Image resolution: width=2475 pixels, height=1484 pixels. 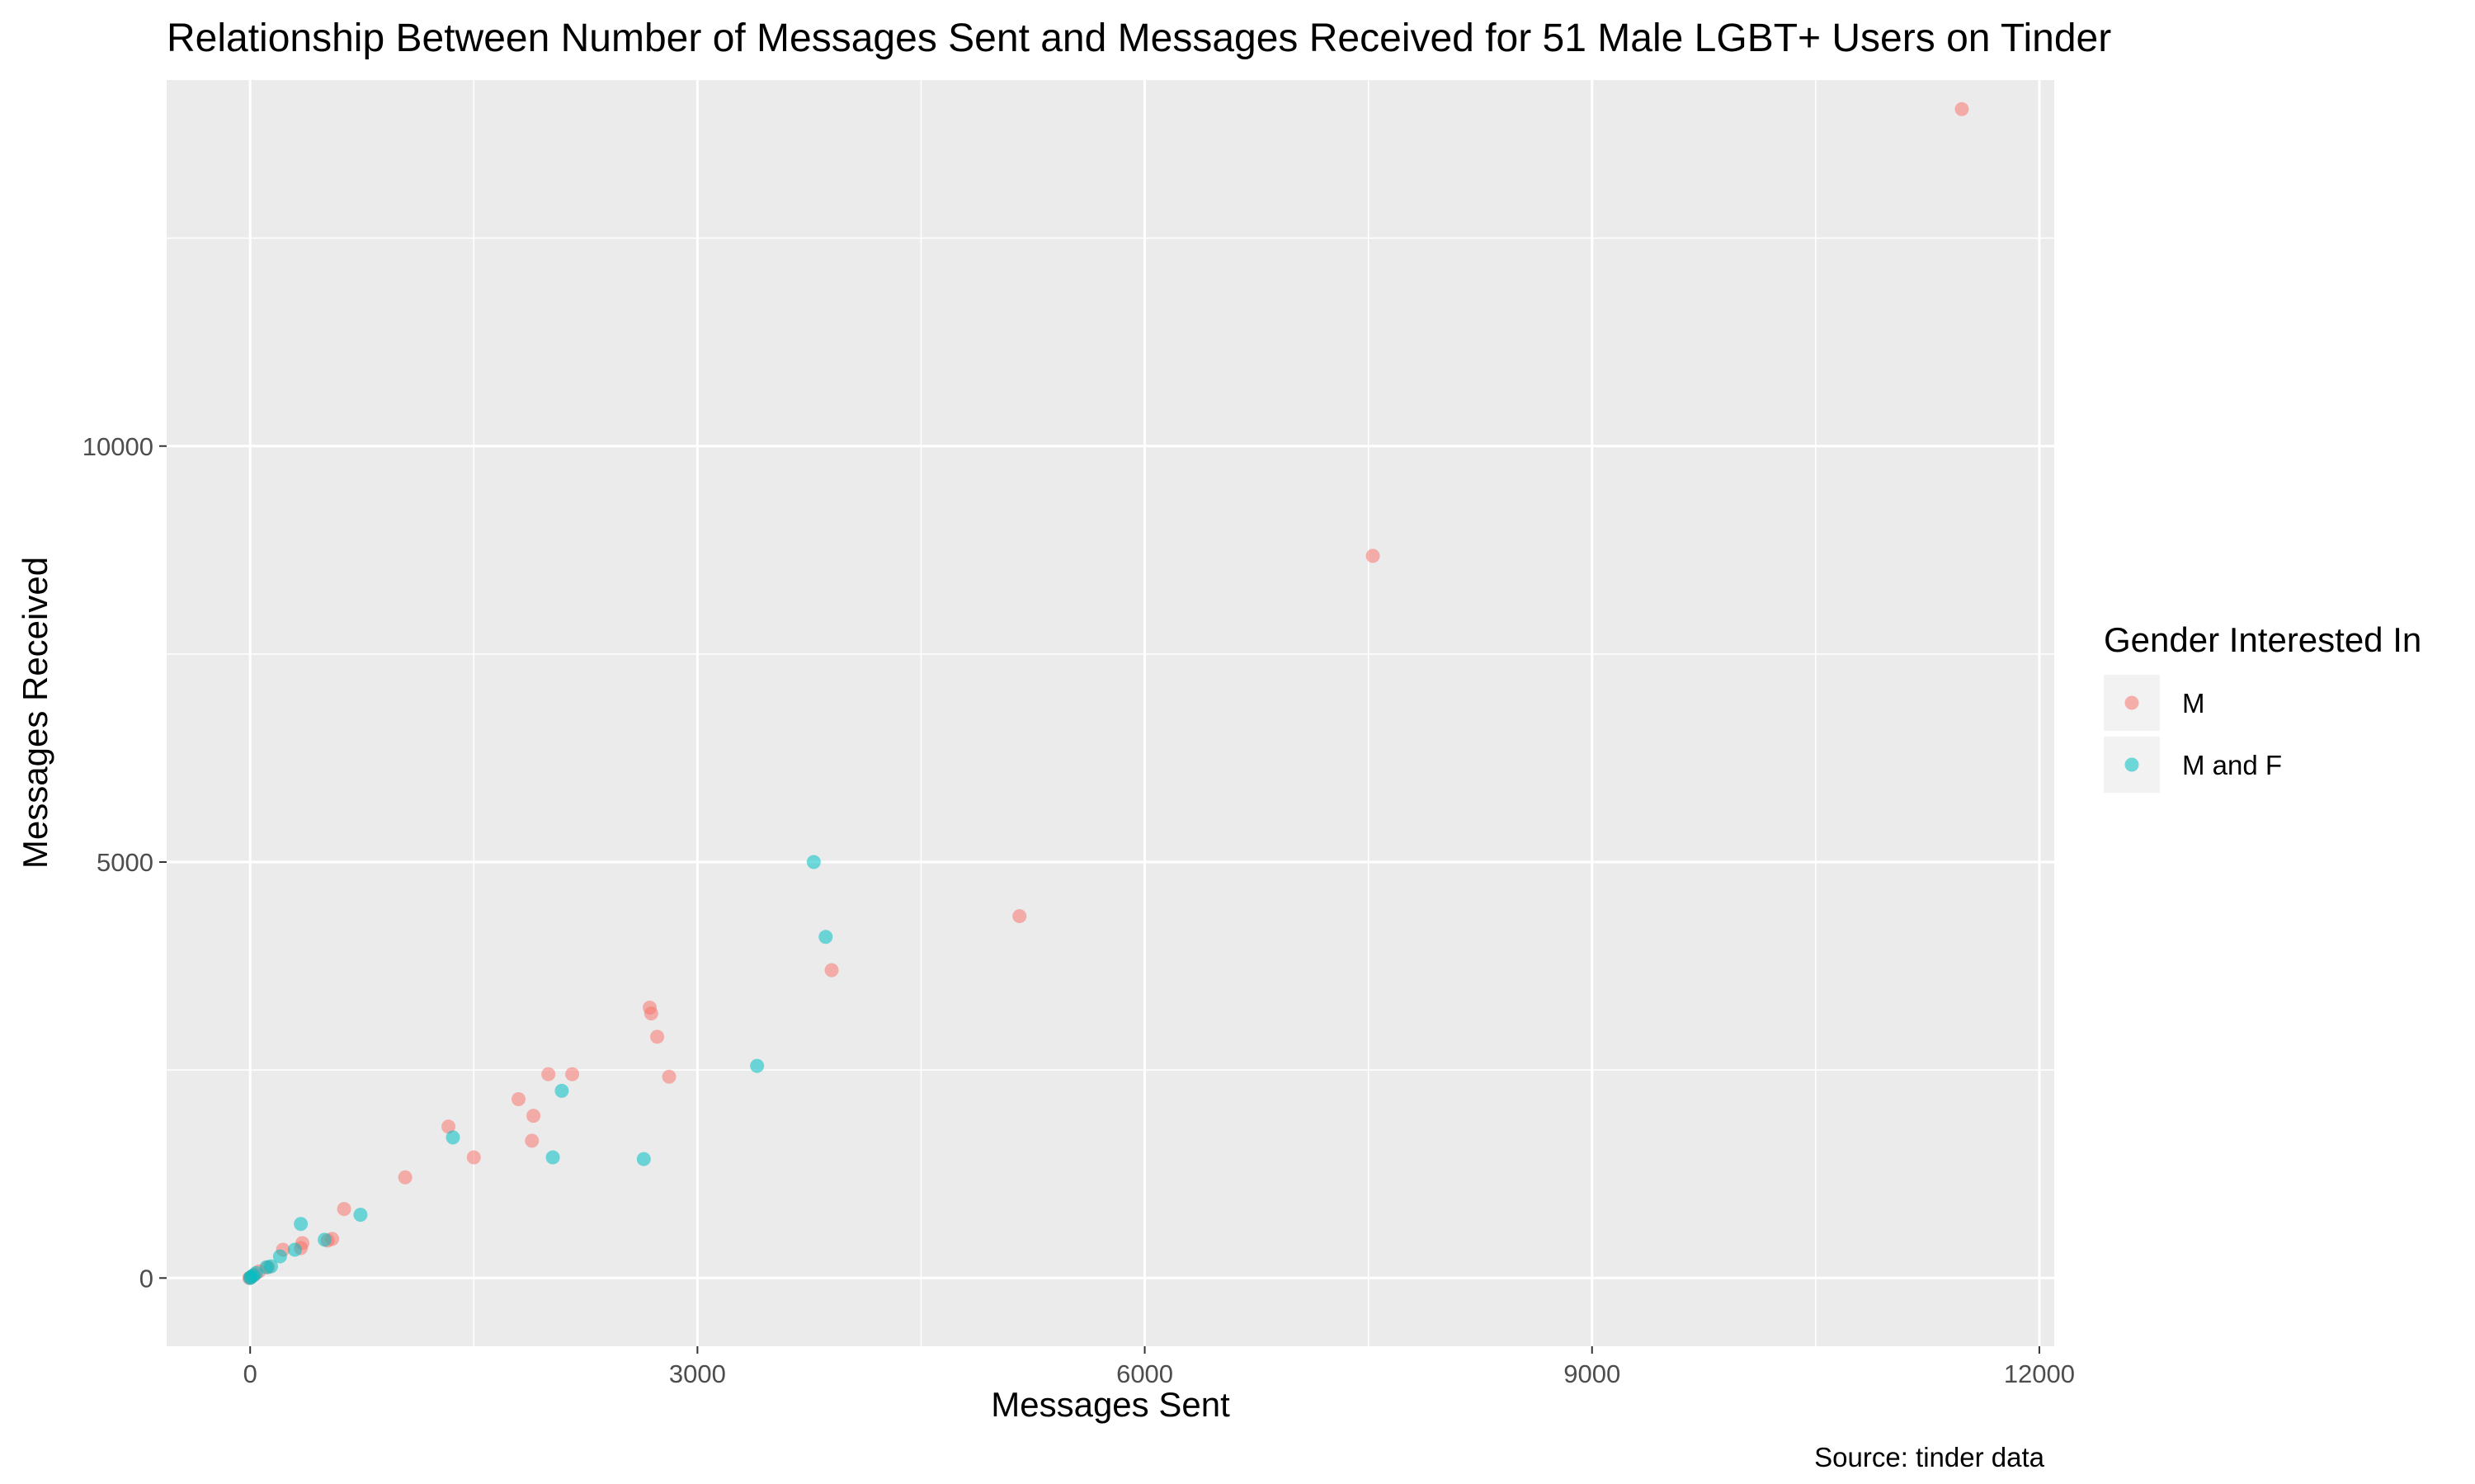 What do you see at coordinates (1929, 1457) in the screenshot?
I see `chart-caption: Source: tinder data` at bounding box center [1929, 1457].